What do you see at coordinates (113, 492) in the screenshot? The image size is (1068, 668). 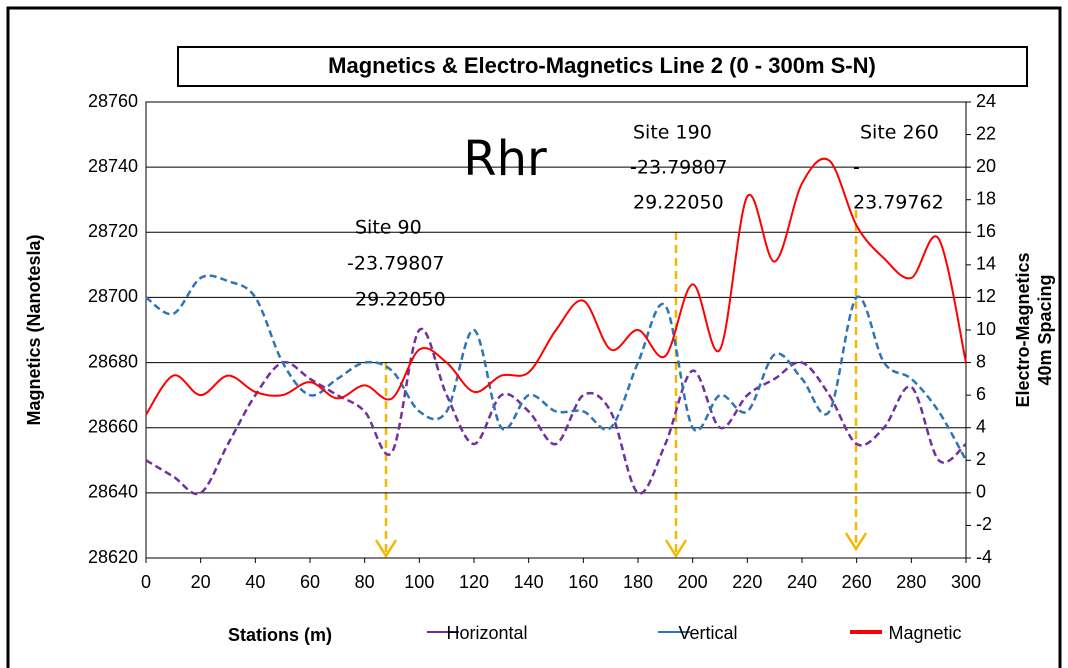 I see `y-tick-label: 28640` at bounding box center [113, 492].